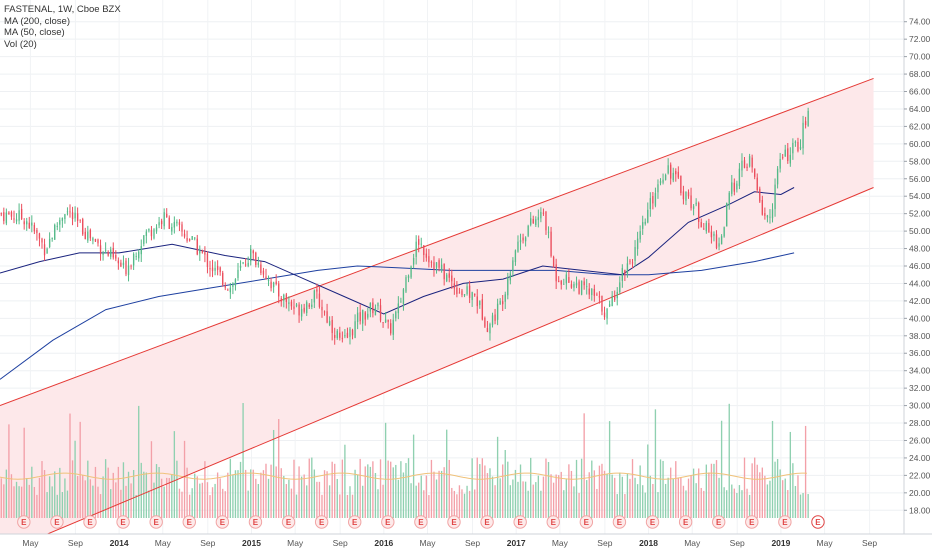 This screenshot has height=550, width=932. I want to click on symbol-title: FASTENAL, 1W, Cboe BZX, so click(62, 9).